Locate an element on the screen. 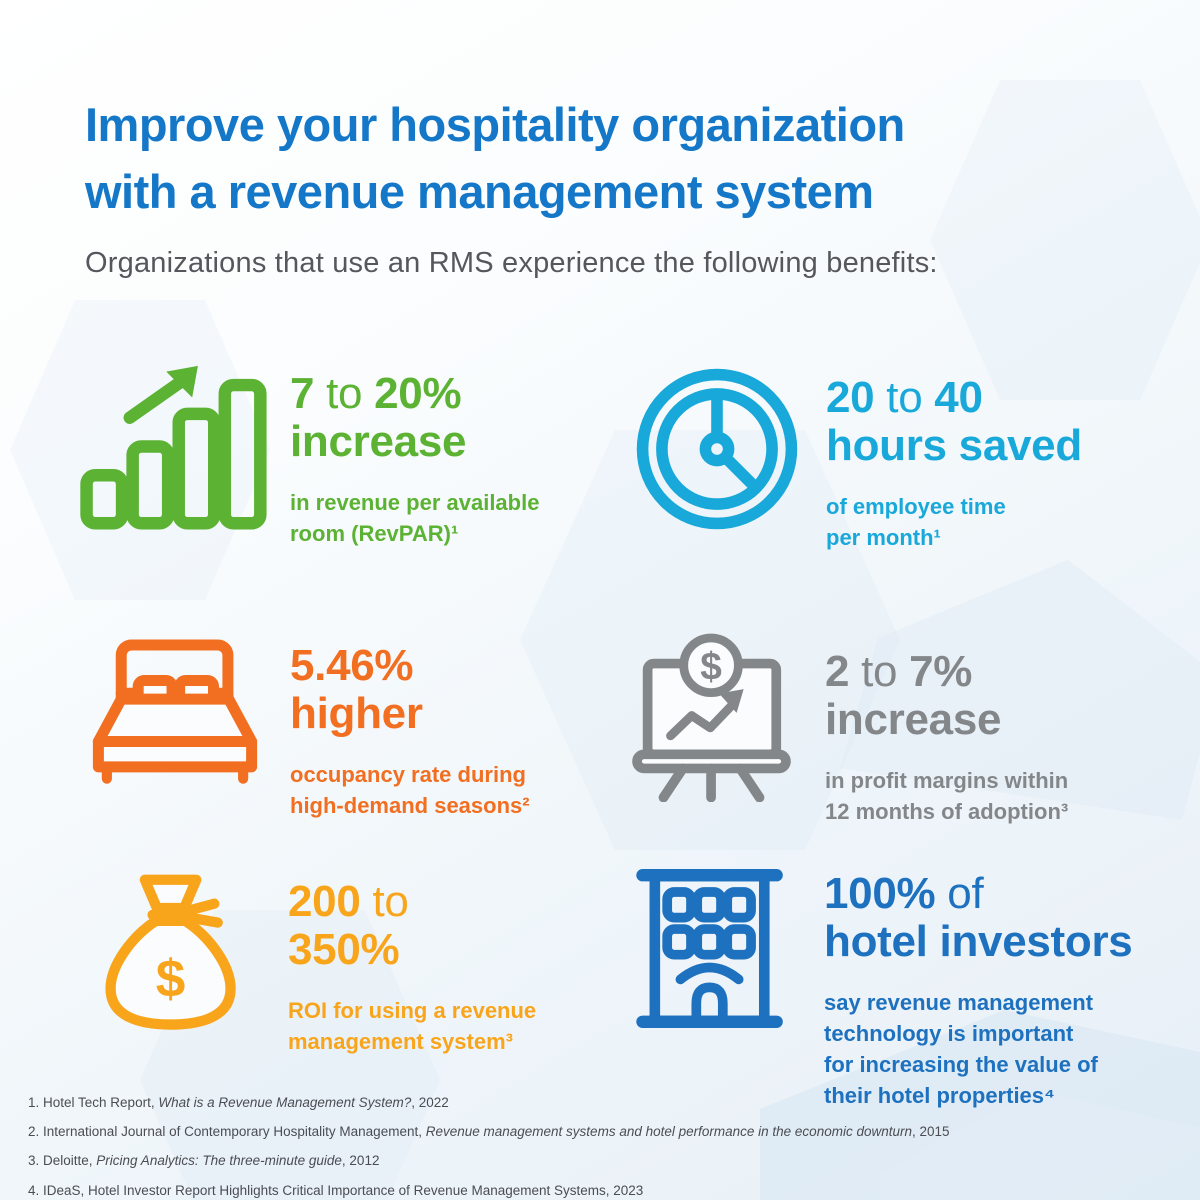 This screenshot has height=1200, width=1200. money-bag-icon: $ is located at coordinates (171, 953).